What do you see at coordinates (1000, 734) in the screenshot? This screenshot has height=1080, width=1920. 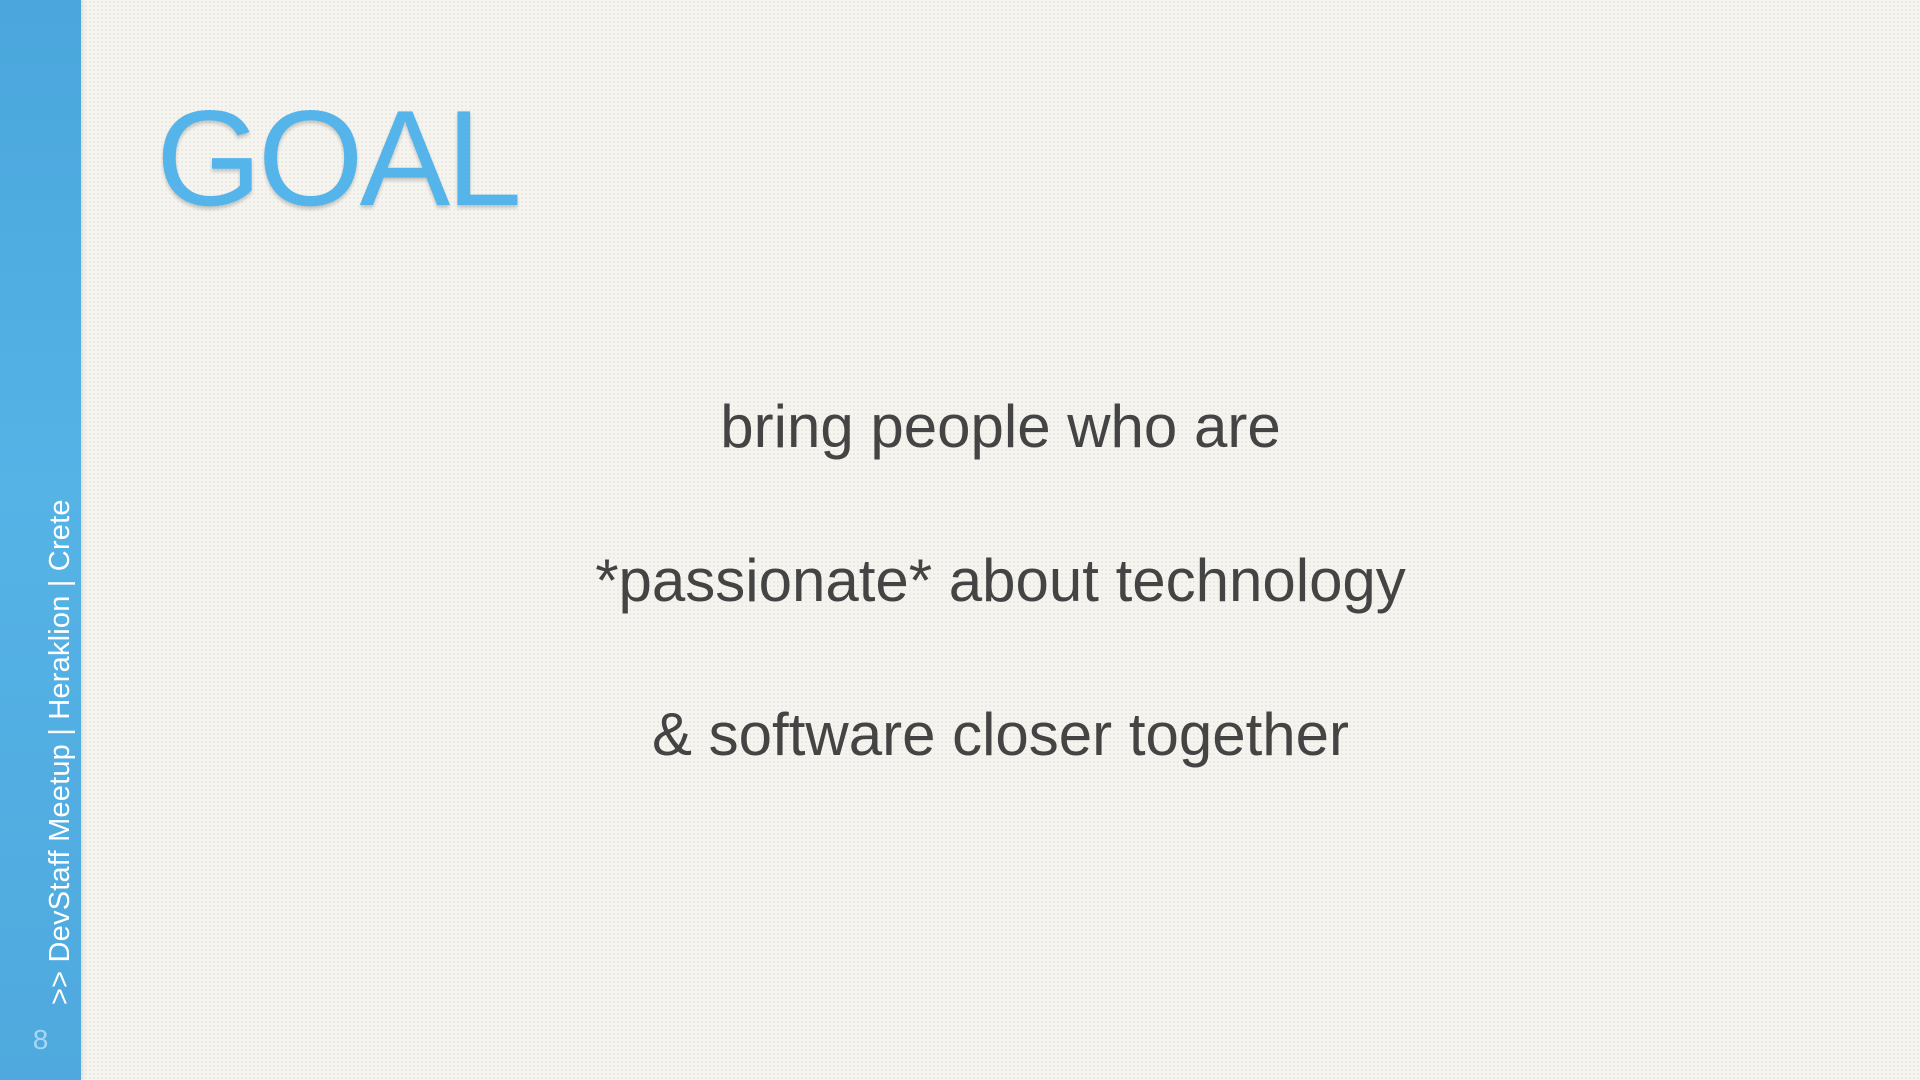 I see `body-line: & software closer together` at bounding box center [1000, 734].